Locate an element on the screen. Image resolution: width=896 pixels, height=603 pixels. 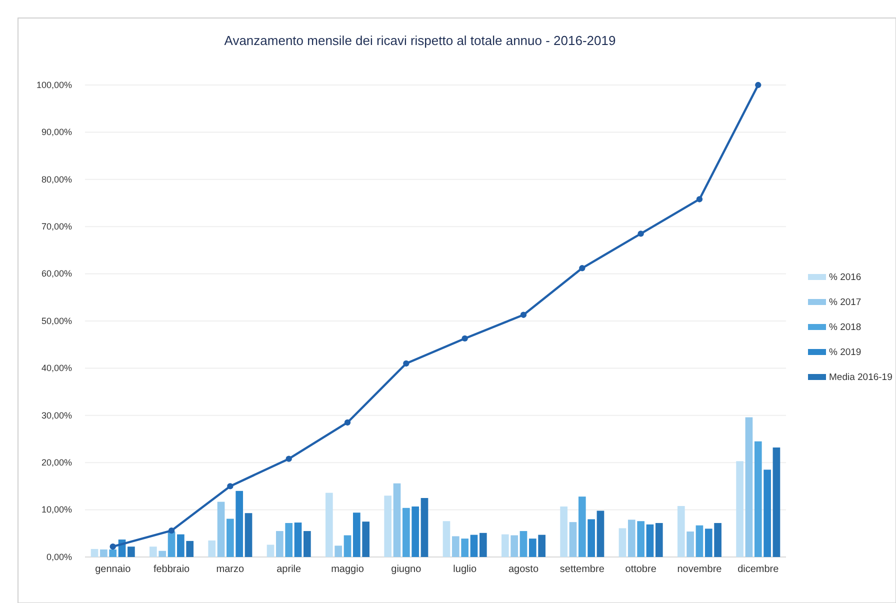
y-tick-label: 90,00% is located at coordinates (56, 132).